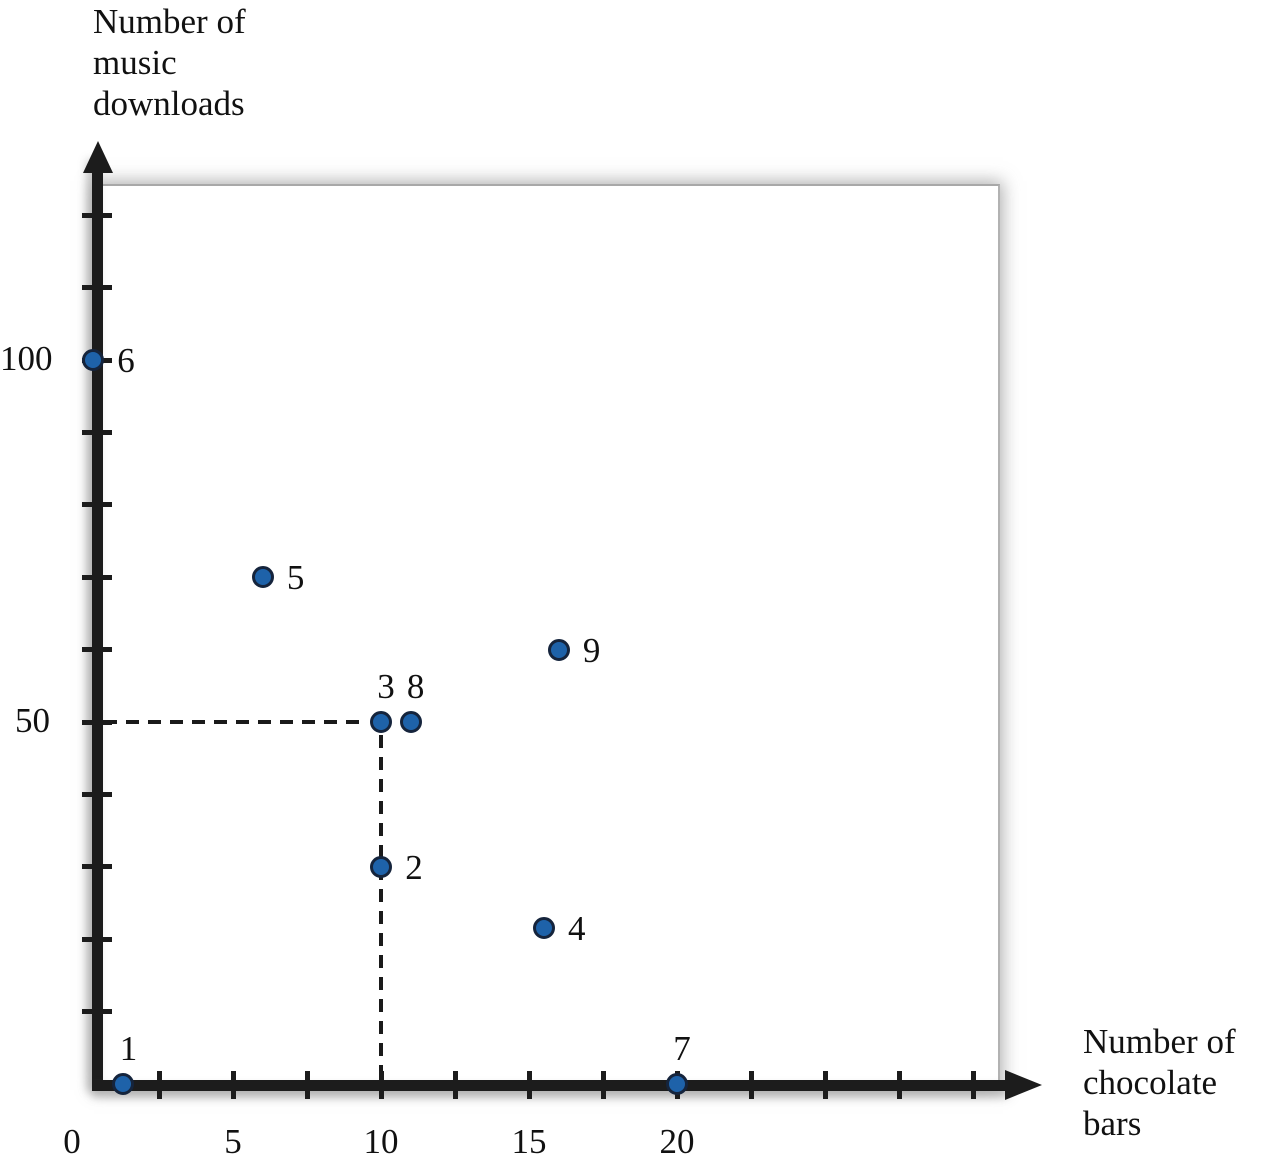 The image size is (1275, 1169). What do you see at coordinates (1150, 1103) in the screenshot?
I see `x-axis-title-line: chocolate bars` at bounding box center [1150, 1103].